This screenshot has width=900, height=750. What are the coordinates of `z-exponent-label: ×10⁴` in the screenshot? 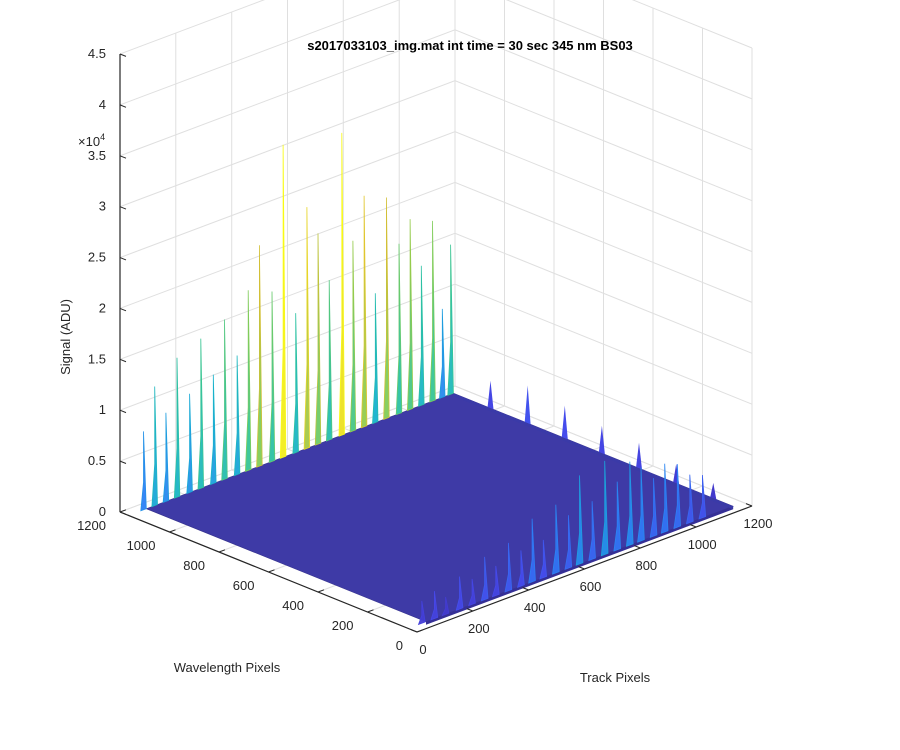 It's located at (91, 140).